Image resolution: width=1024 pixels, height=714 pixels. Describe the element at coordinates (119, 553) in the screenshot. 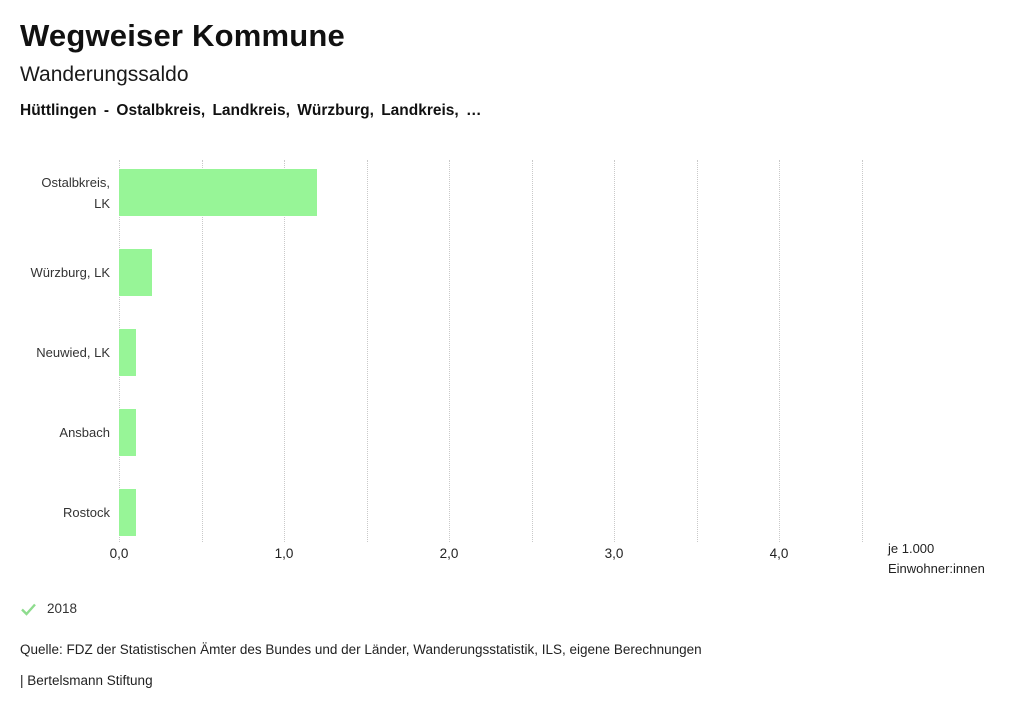

I see `x-tick-label: 0,0` at that location.